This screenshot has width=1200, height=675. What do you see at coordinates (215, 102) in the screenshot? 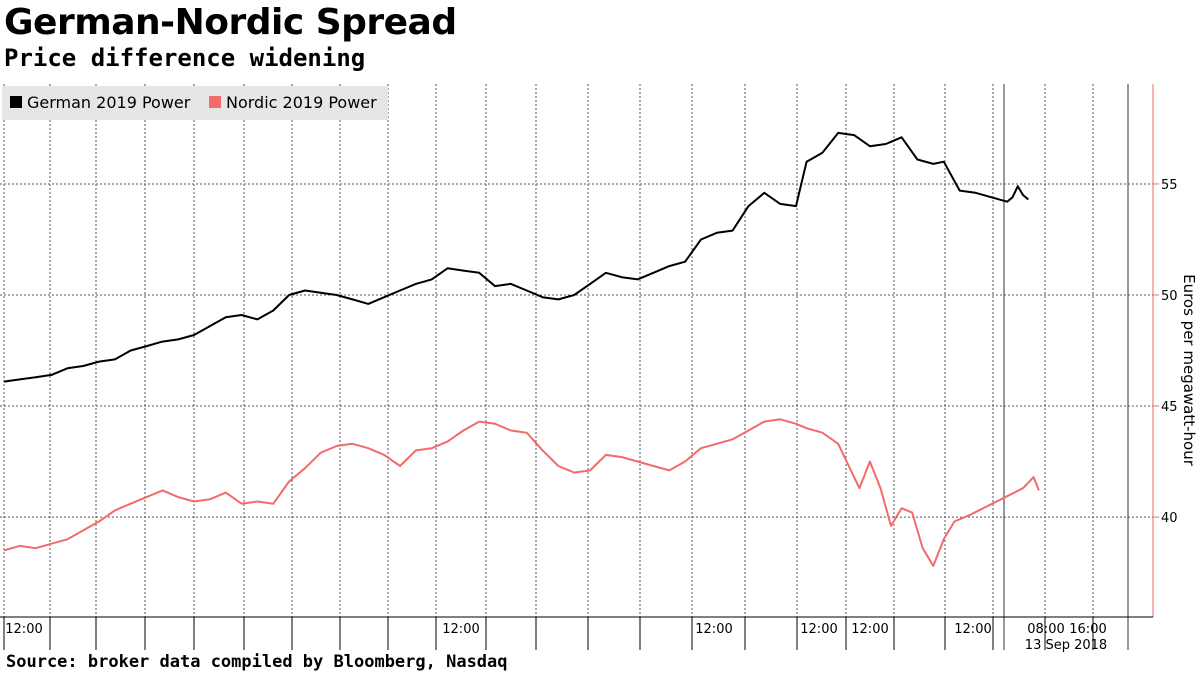
I see `legend-swatch-nordic` at bounding box center [215, 102].